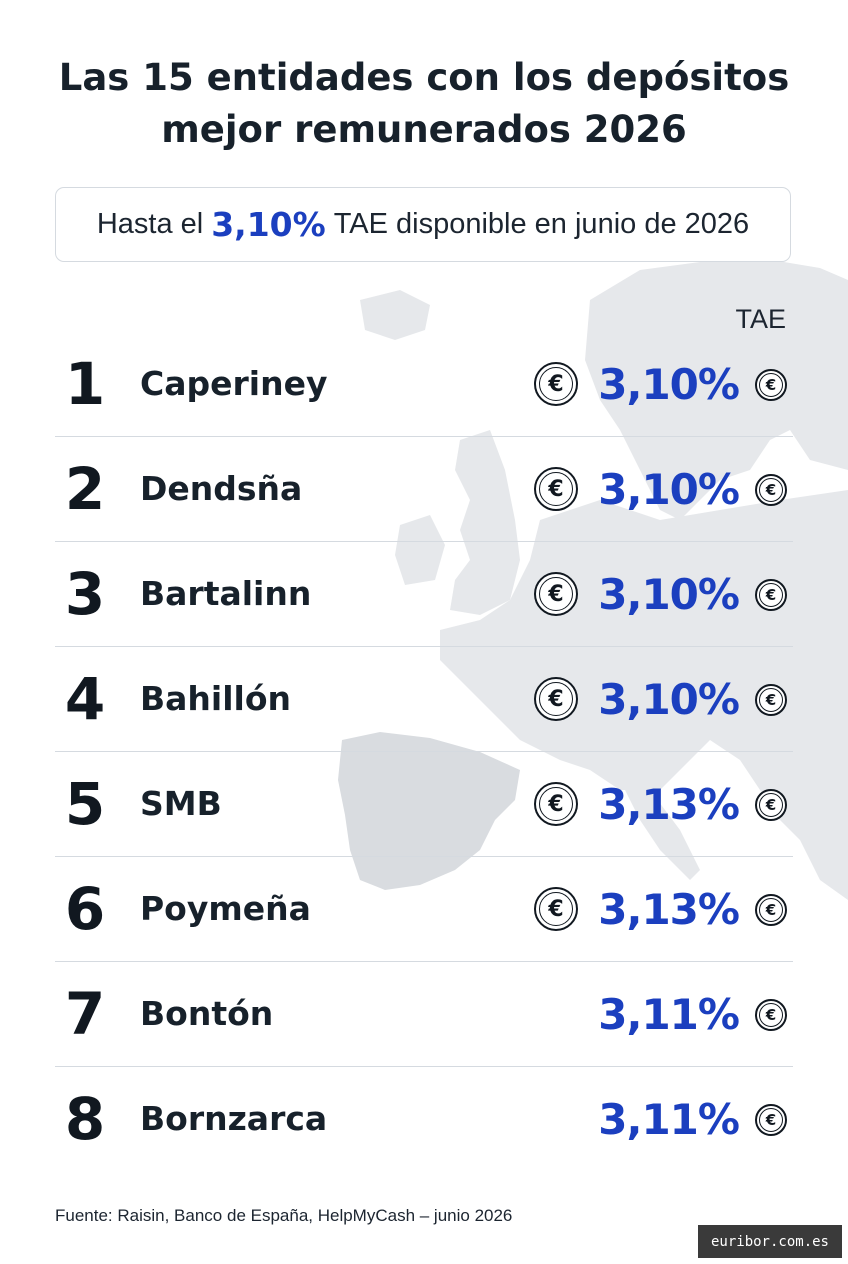  What do you see at coordinates (424, 1014) in the screenshot?
I see `ranking-row: 7 Bontón 3,11% €` at bounding box center [424, 1014].